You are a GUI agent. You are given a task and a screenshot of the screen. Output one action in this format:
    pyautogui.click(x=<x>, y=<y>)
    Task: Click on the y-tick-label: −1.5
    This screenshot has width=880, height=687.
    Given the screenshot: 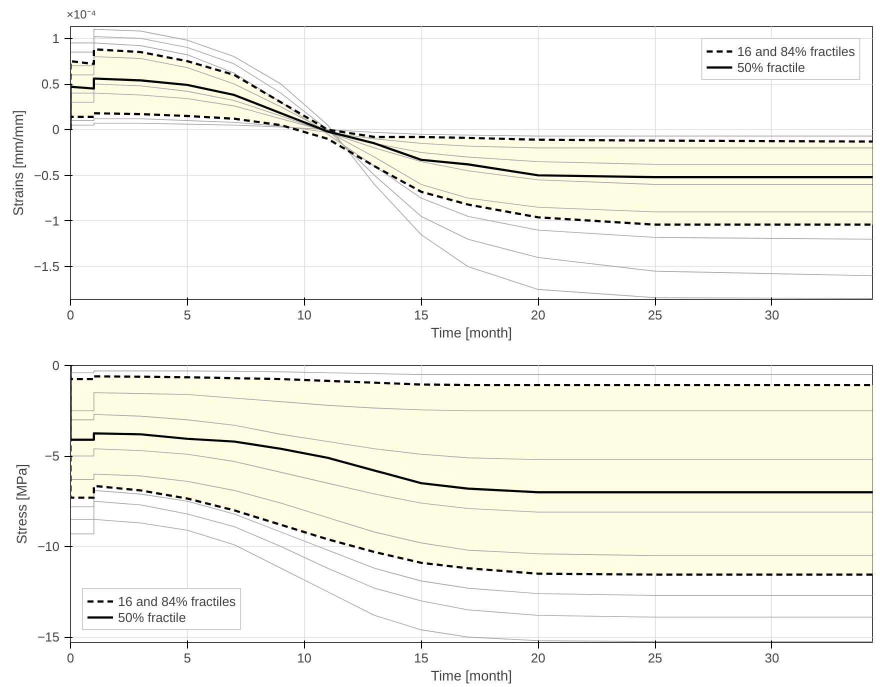 What is the action you would take?
    pyautogui.click(x=47, y=266)
    